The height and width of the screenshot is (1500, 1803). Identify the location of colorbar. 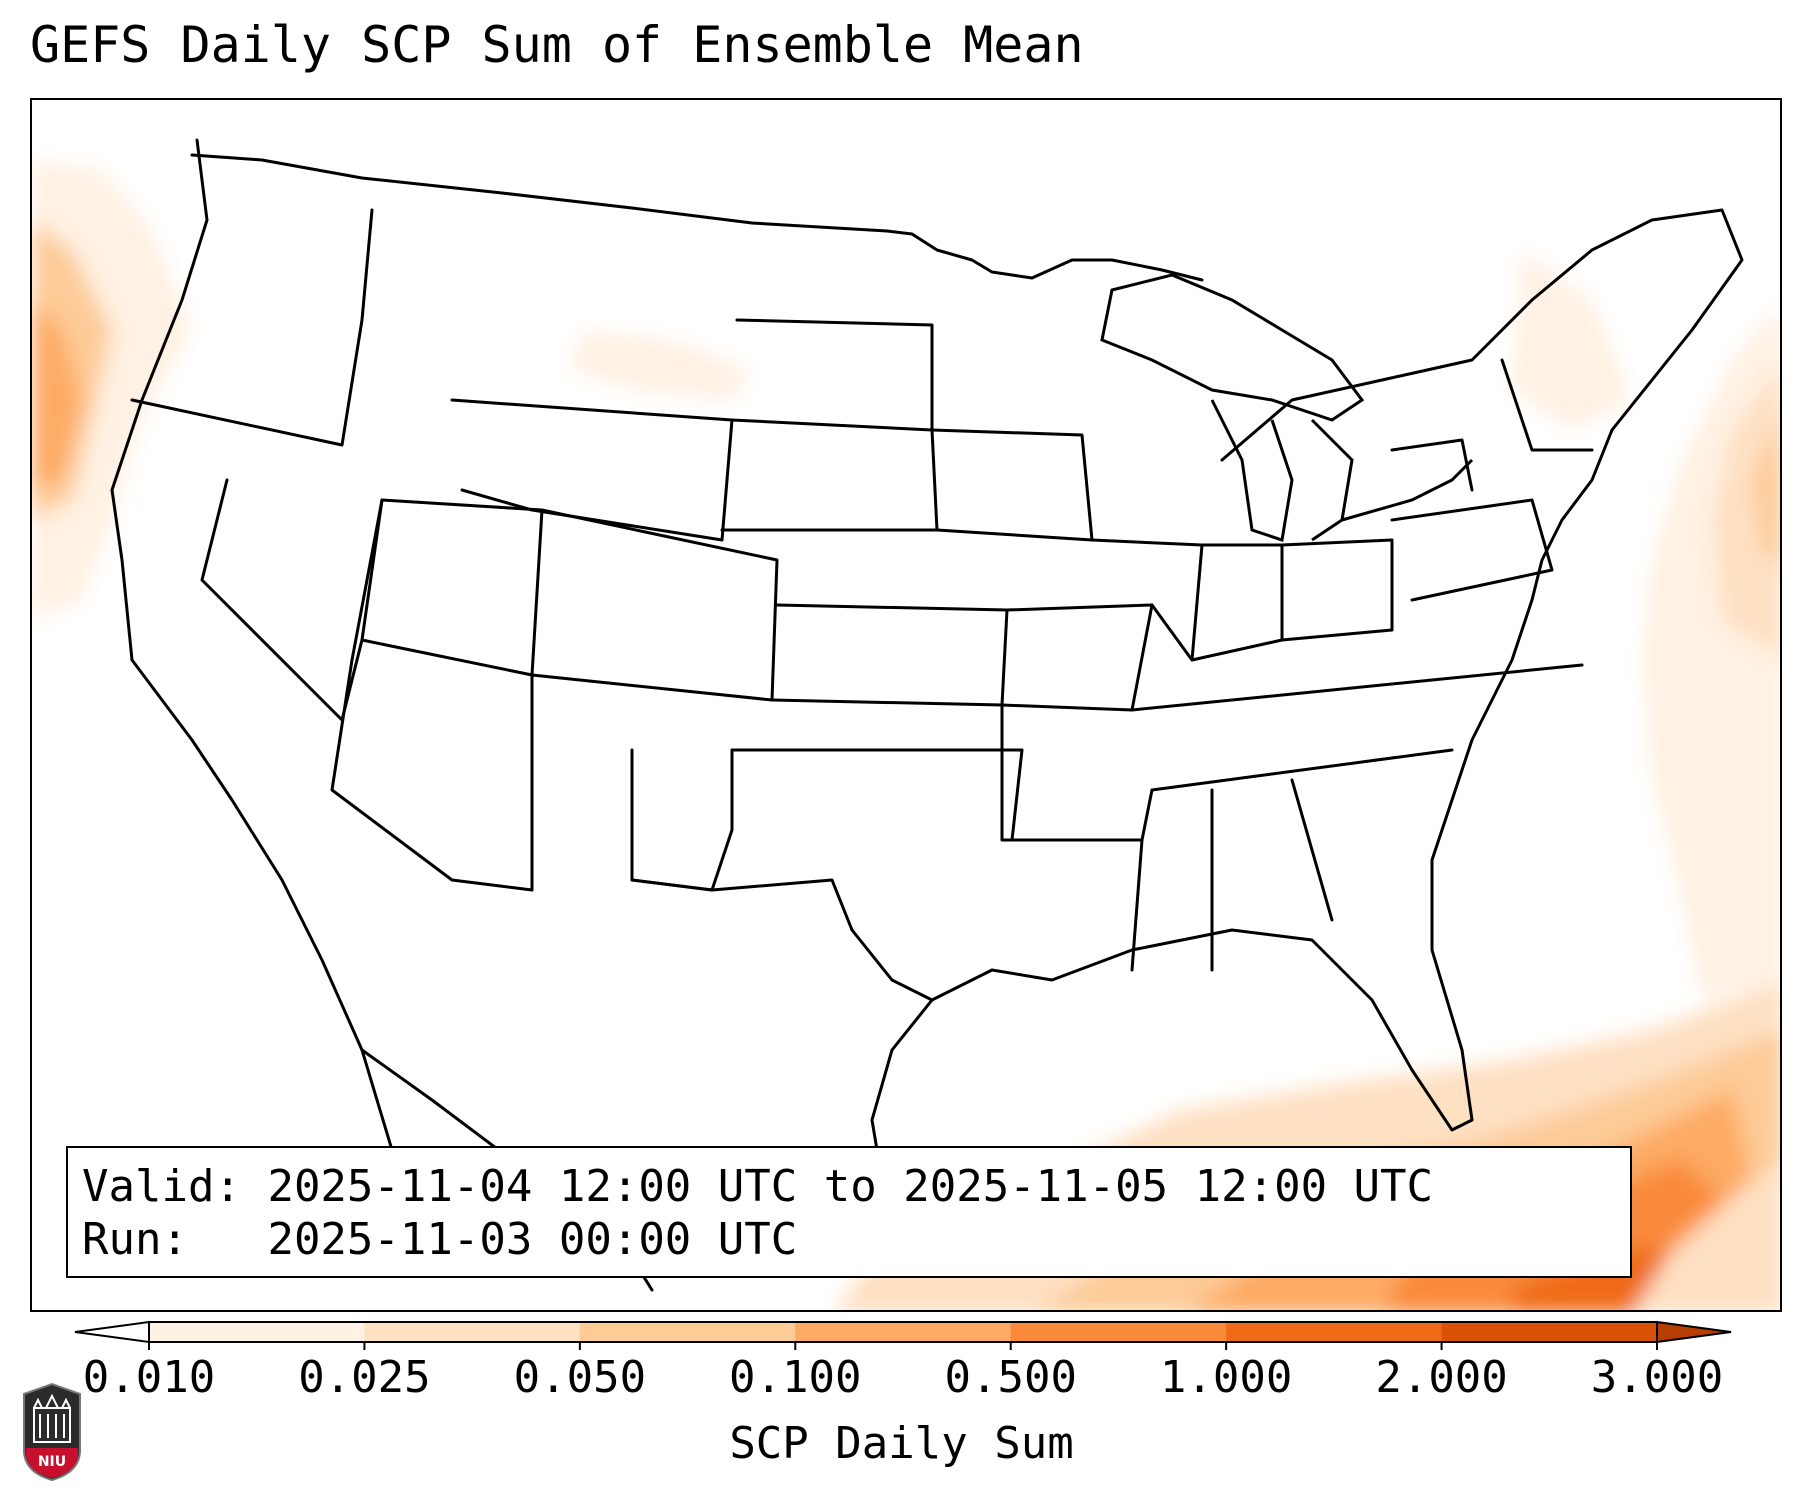
(903, 1335).